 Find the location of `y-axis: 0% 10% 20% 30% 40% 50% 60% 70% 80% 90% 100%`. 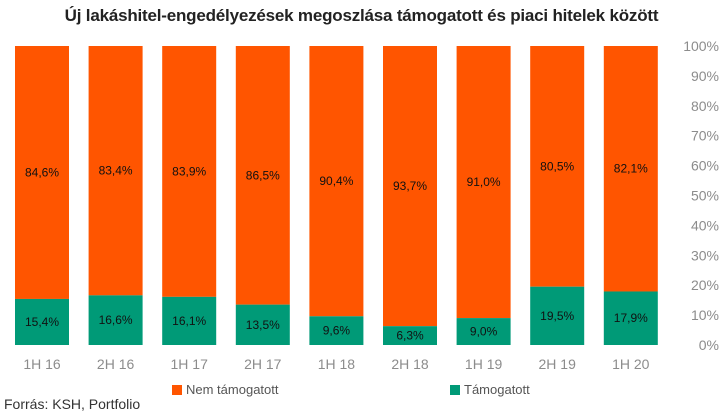

y-axis: 0% 10% 20% 30% 40% 50% 60% 70% 80% 90% 100% is located at coordinates (701, 195).